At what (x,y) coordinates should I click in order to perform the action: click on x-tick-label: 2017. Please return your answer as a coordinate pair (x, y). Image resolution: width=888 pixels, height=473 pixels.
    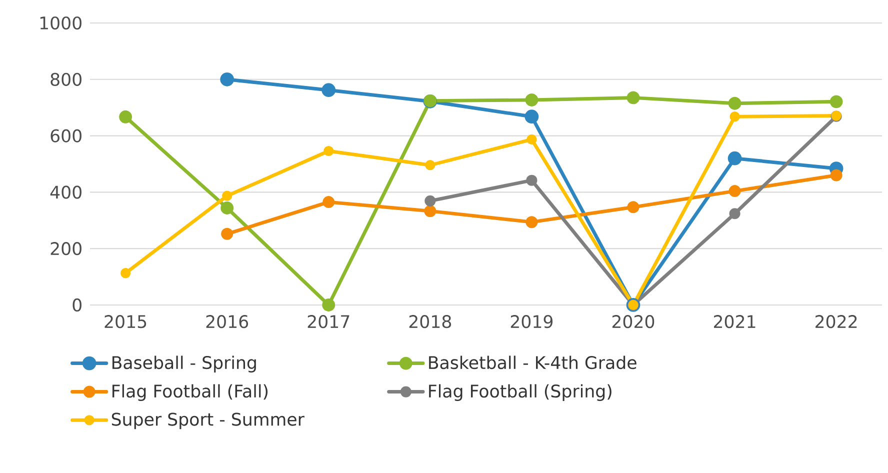
    Looking at the image, I should click on (329, 321).